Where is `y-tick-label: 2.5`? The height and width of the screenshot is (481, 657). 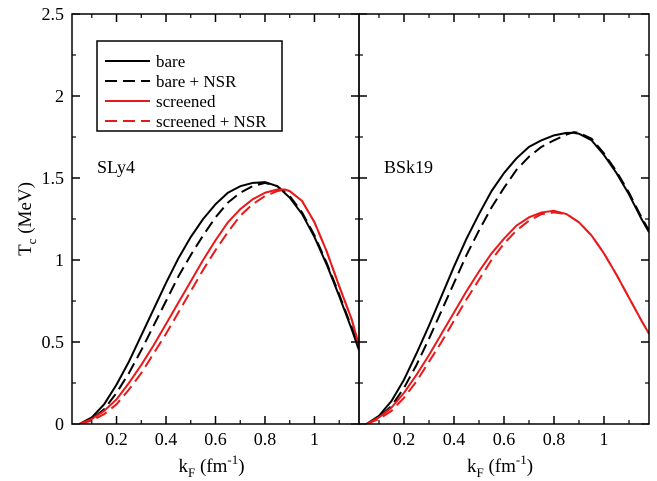 y-tick-label: 2.5 is located at coordinates (53, 14).